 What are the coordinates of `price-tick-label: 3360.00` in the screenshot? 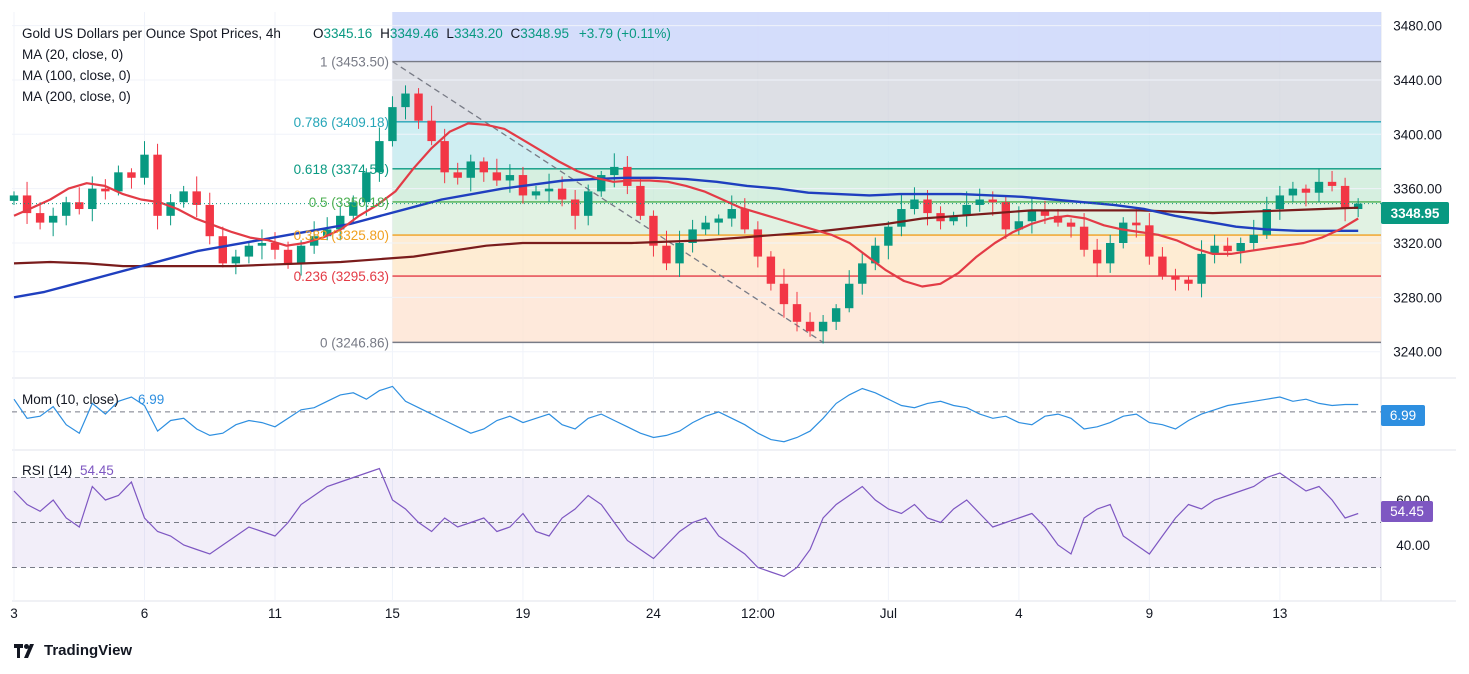 It's located at (1417, 189).